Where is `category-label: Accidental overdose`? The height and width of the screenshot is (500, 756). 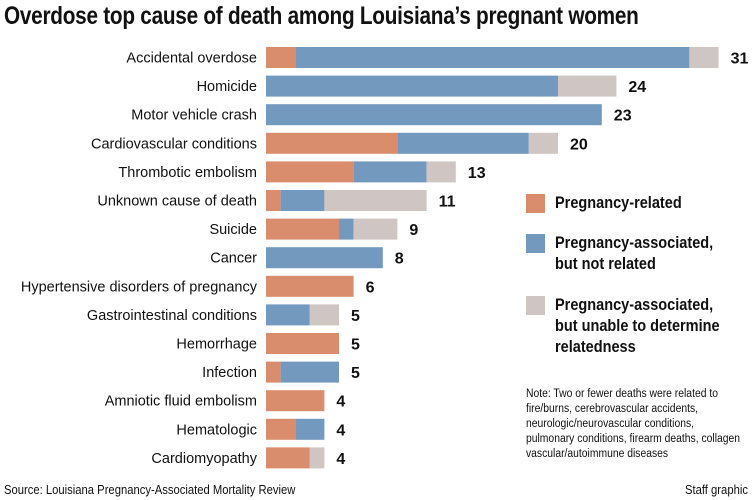
category-label: Accidental overdose is located at coordinates (191, 59).